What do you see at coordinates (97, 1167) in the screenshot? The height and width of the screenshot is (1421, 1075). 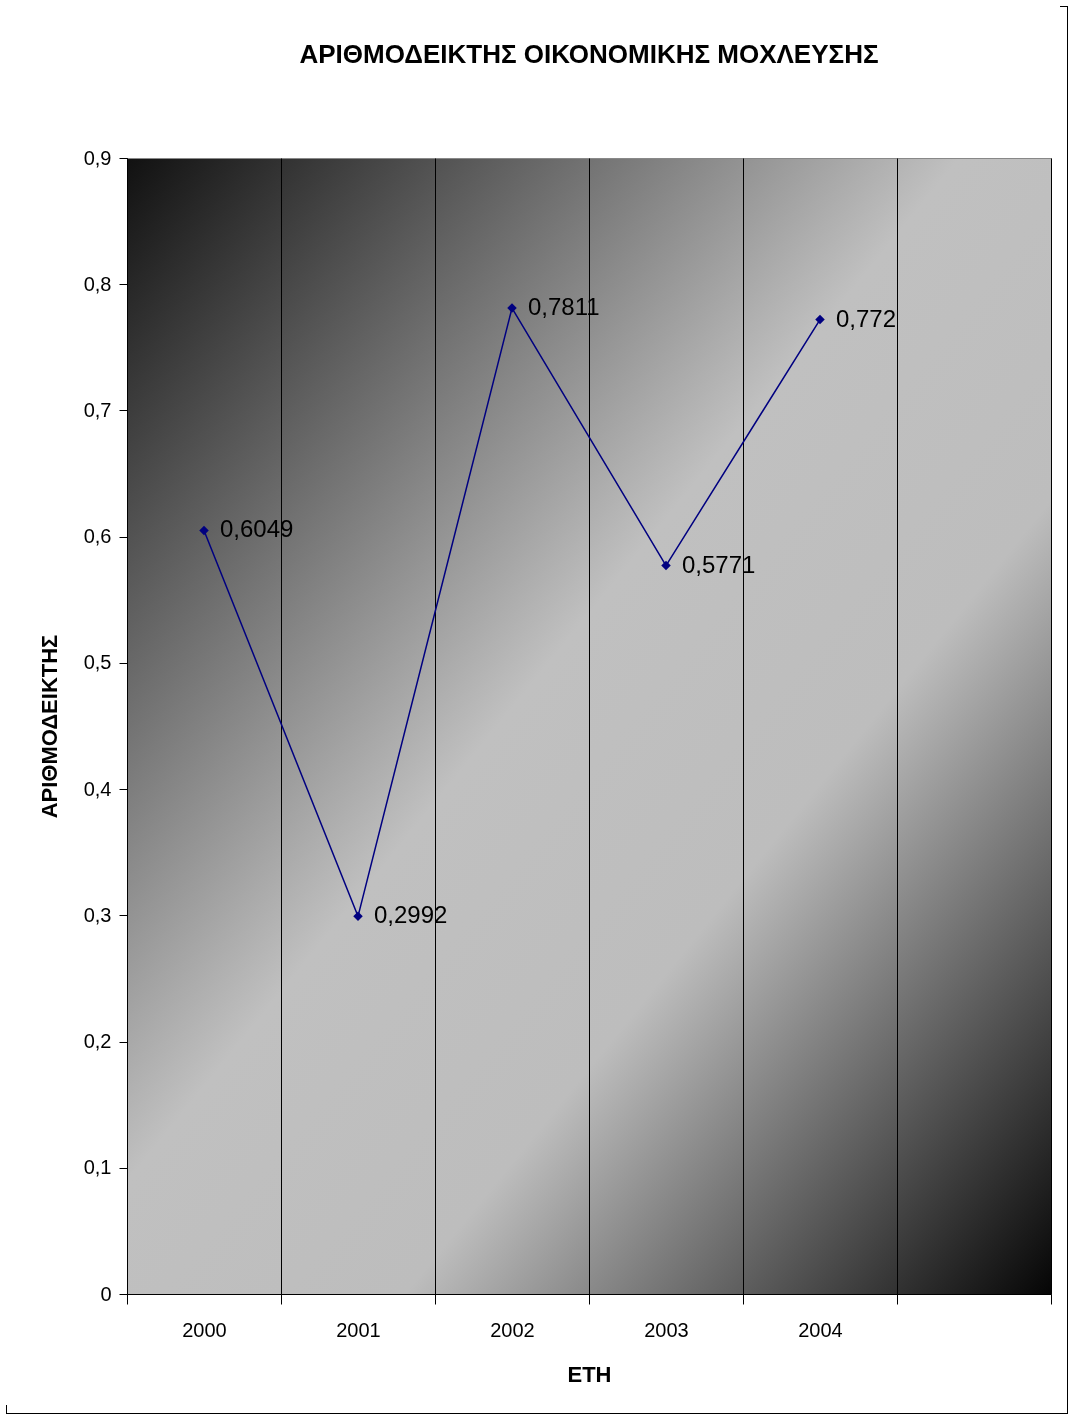 I see `y-tick-label: 0,1` at bounding box center [97, 1167].